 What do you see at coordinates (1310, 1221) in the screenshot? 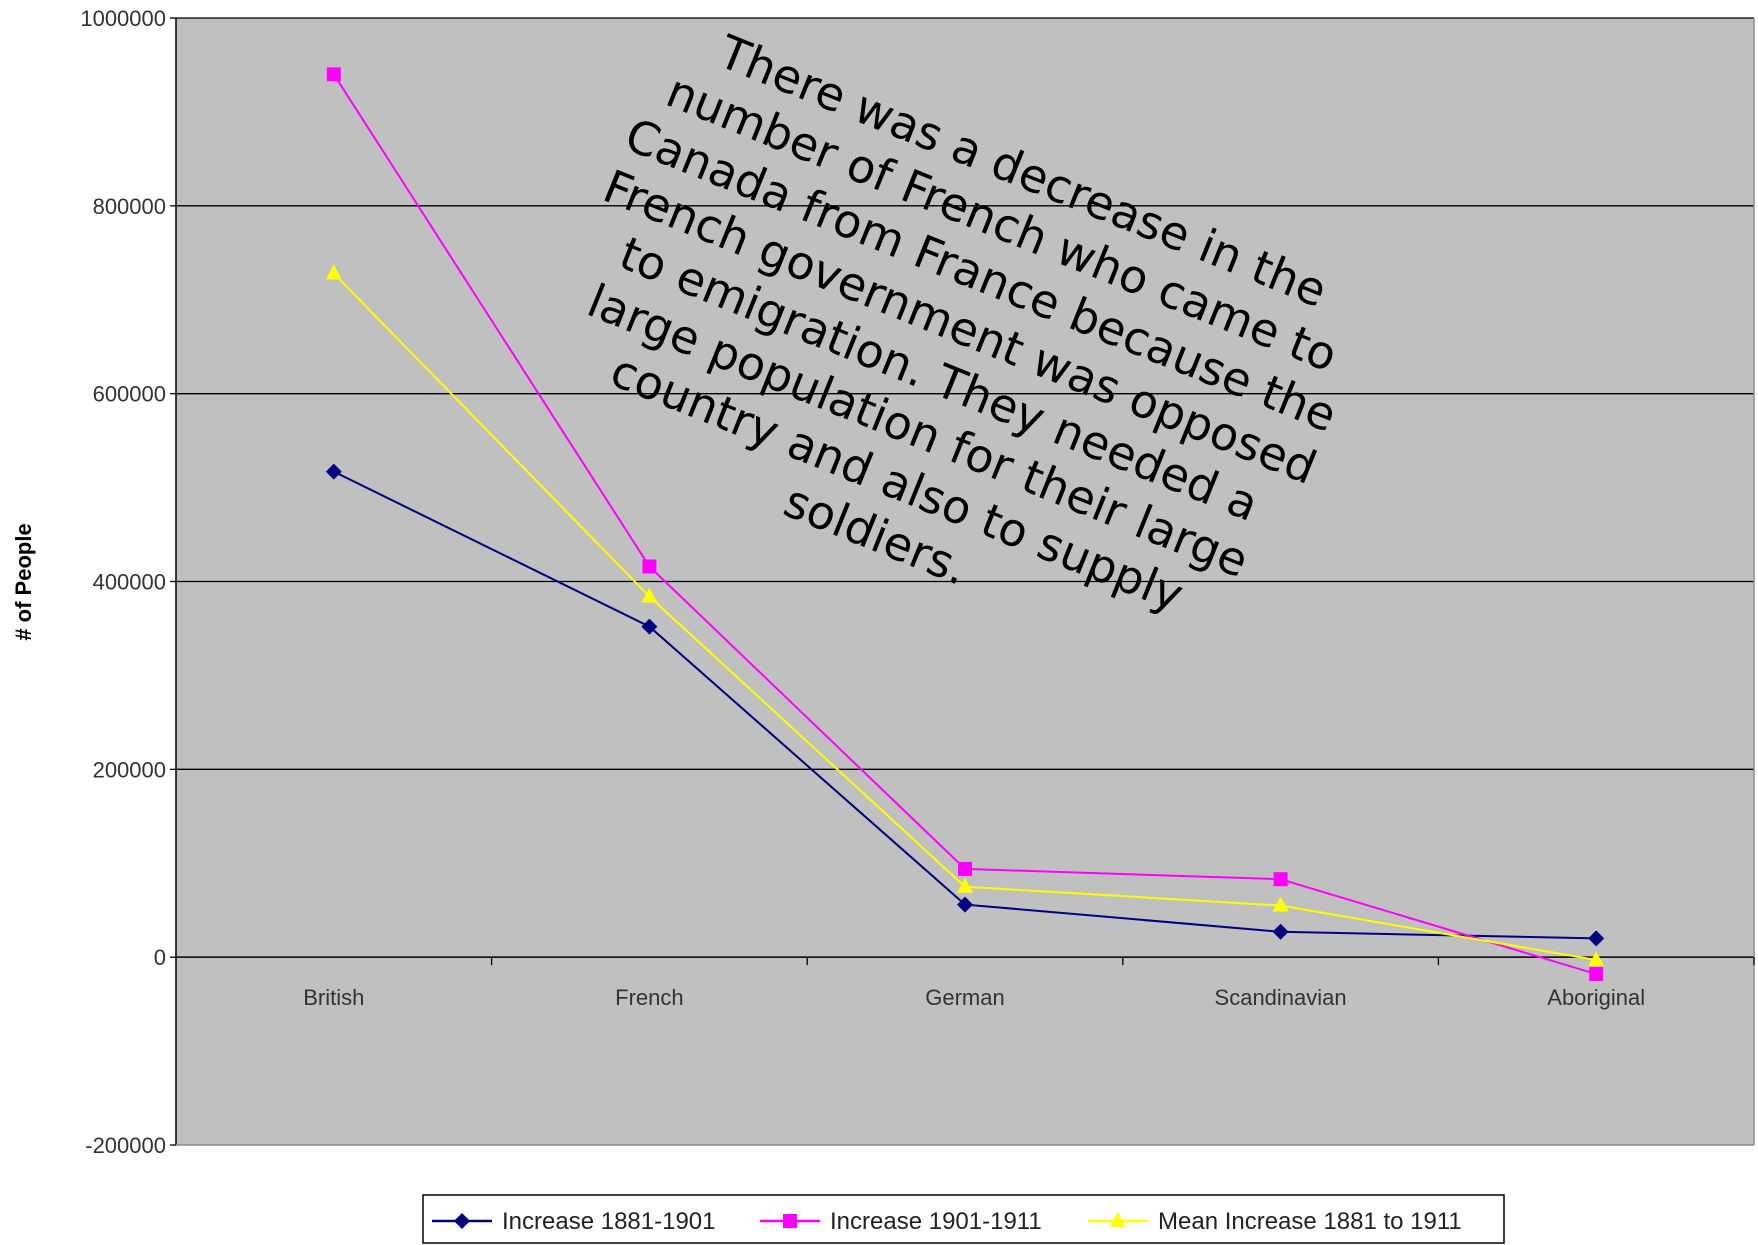
I see `legend-label: Mean Increase 1881 to 1911` at bounding box center [1310, 1221].